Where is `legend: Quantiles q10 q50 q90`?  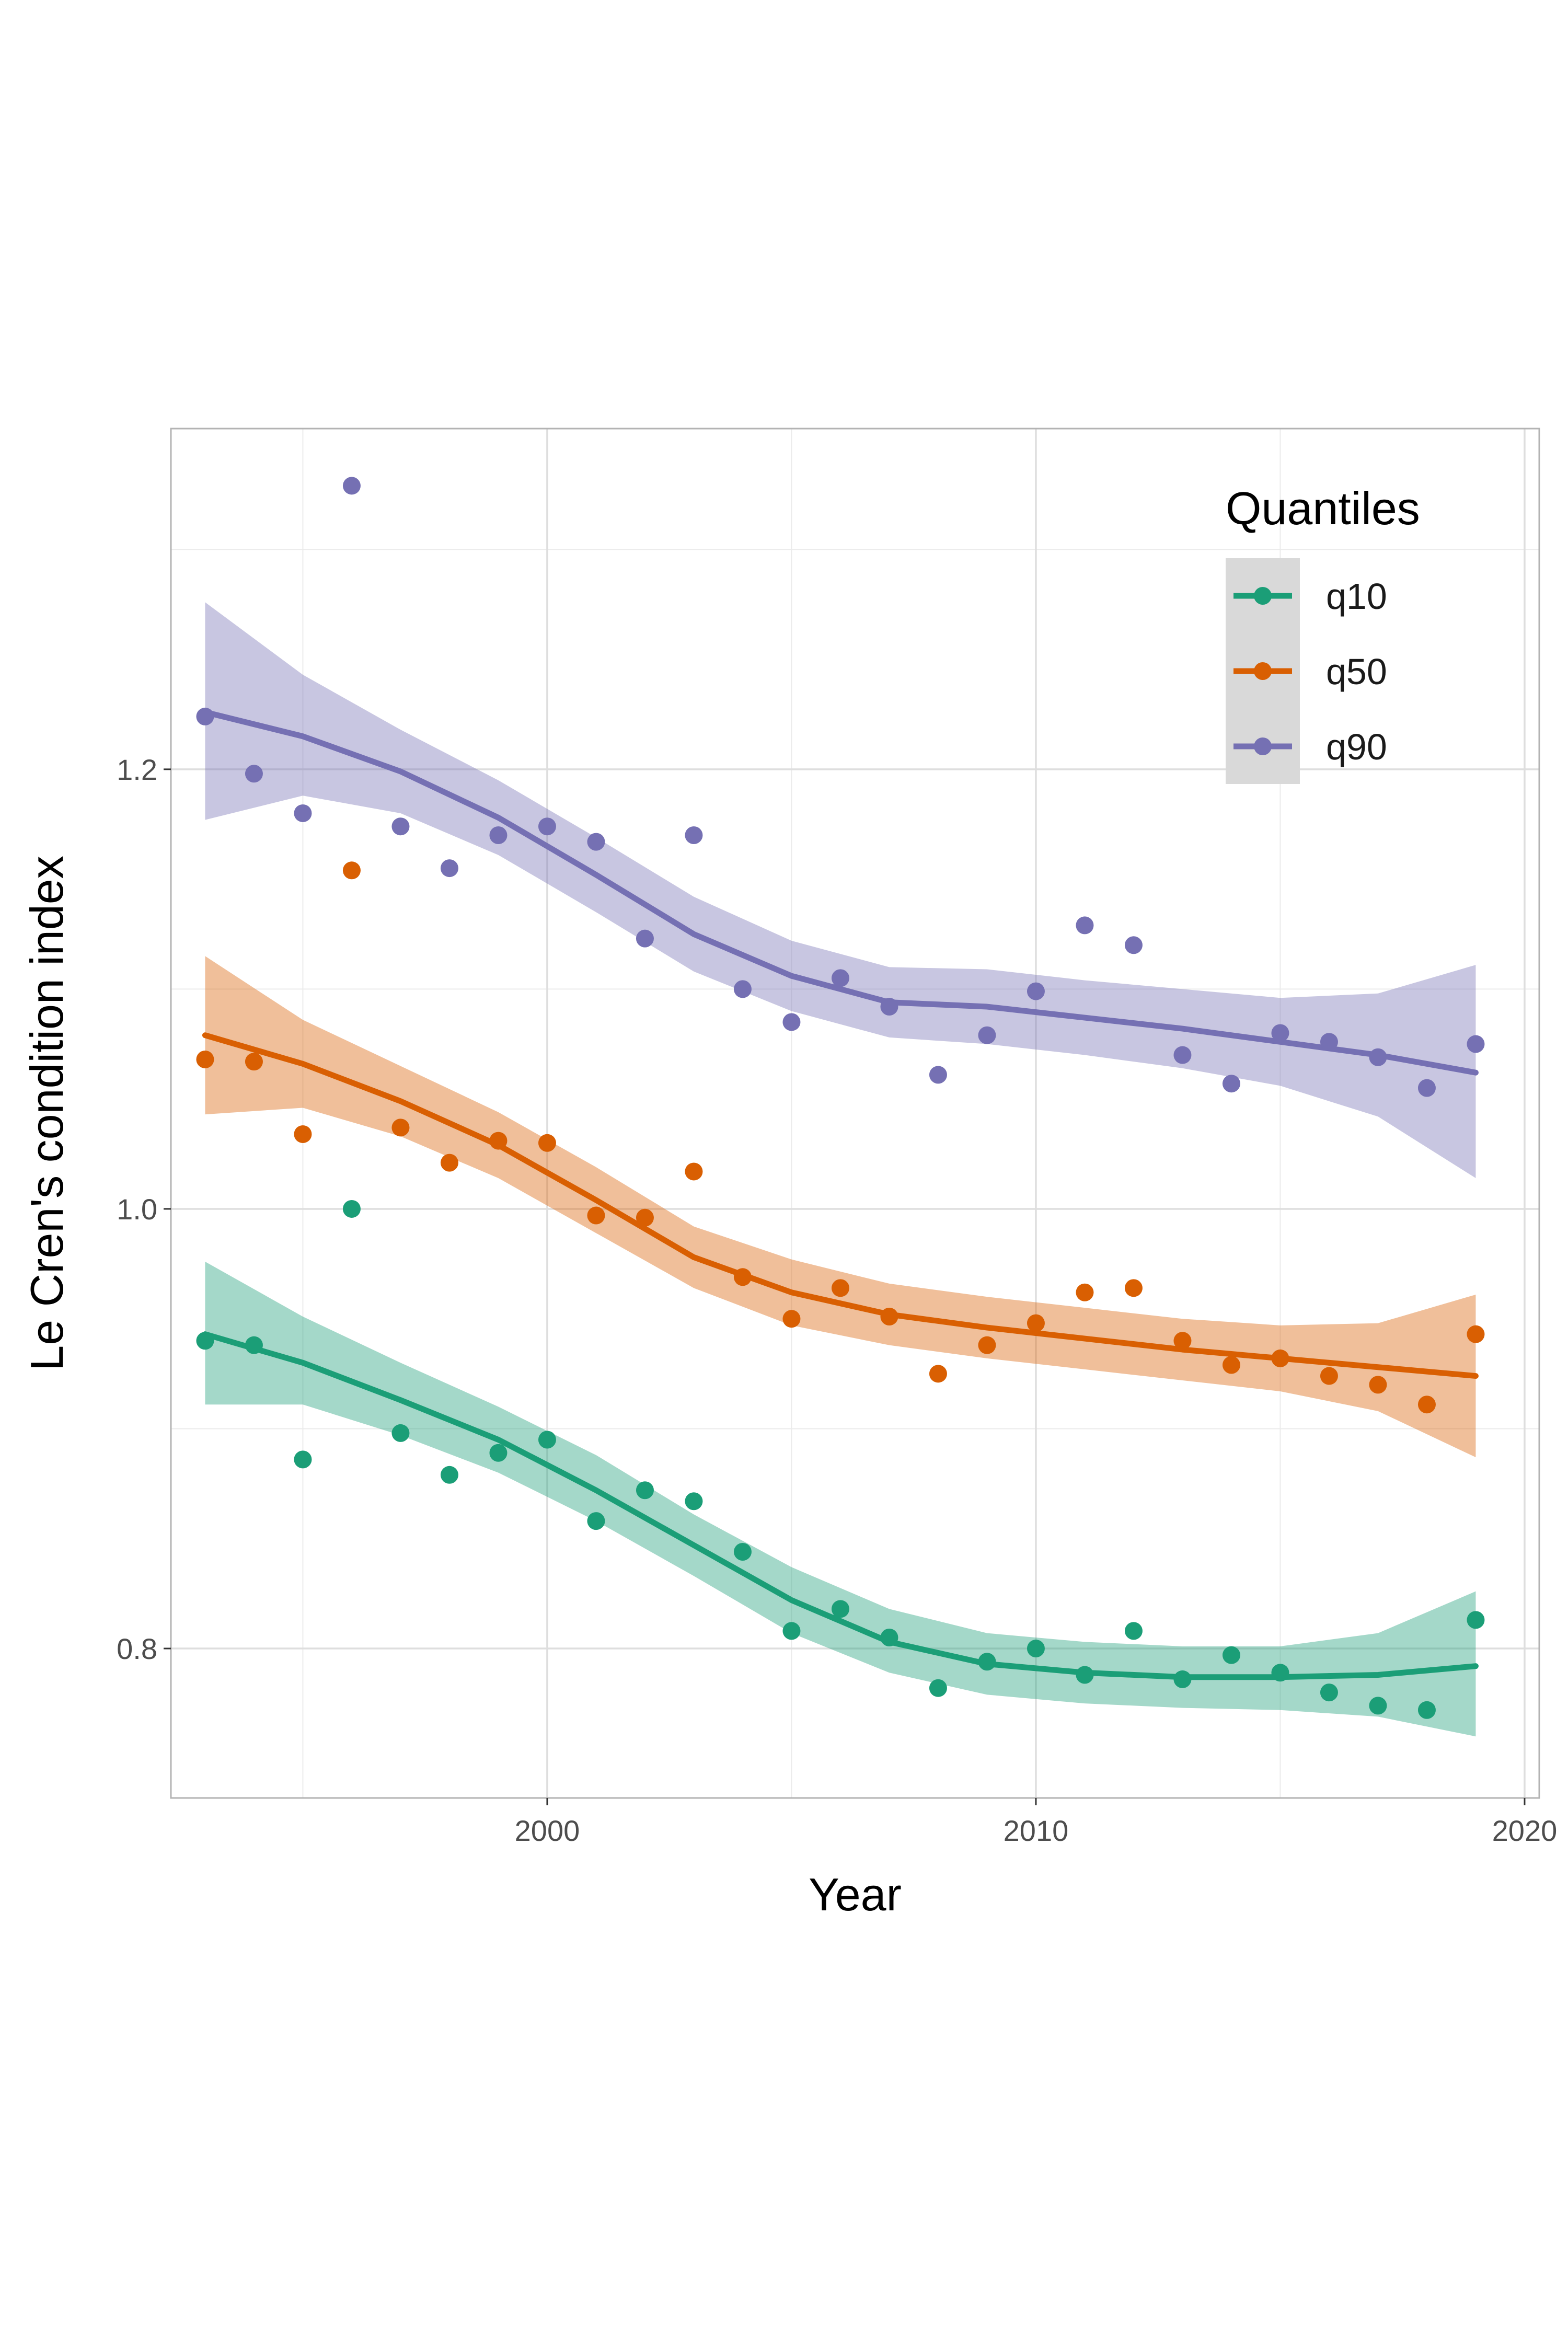 legend: Quantiles q10 q50 q90 is located at coordinates (1323, 633).